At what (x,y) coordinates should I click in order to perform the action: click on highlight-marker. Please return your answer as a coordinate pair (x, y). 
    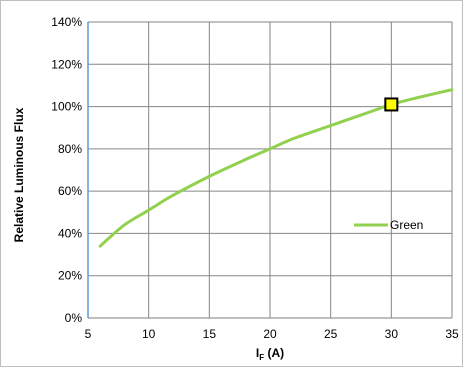
    Looking at the image, I should click on (391, 104).